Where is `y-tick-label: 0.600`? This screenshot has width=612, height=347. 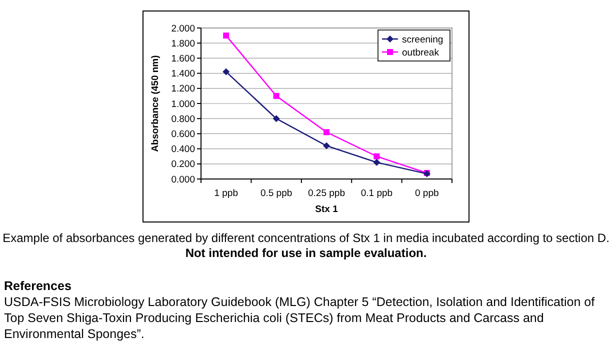 y-tick-label: 0.600 is located at coordinates (183, 134).